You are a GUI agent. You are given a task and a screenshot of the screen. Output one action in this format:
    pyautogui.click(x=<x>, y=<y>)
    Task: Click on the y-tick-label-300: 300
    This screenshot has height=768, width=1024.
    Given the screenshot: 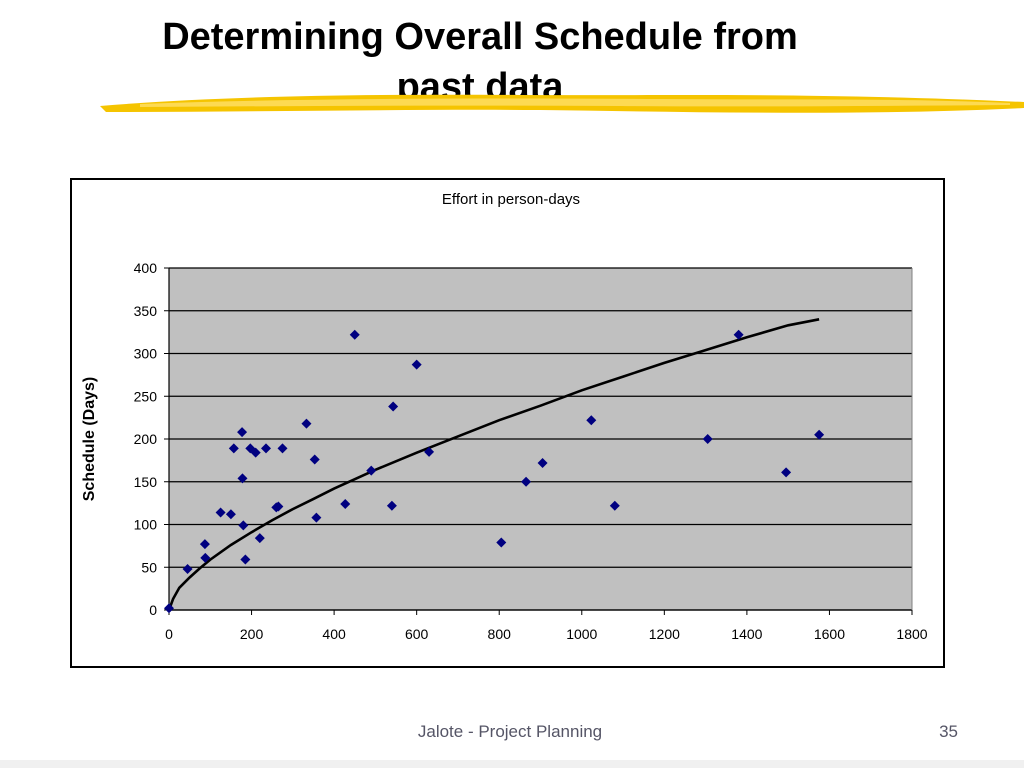 What is the action you would take?
    pyautogui.click(x=146, y=354)
    